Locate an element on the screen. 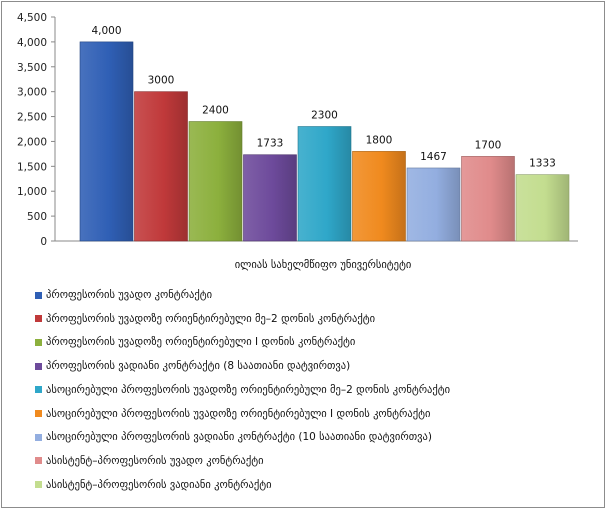  data-label-4: 1733 is located at coordinates (270, 144).